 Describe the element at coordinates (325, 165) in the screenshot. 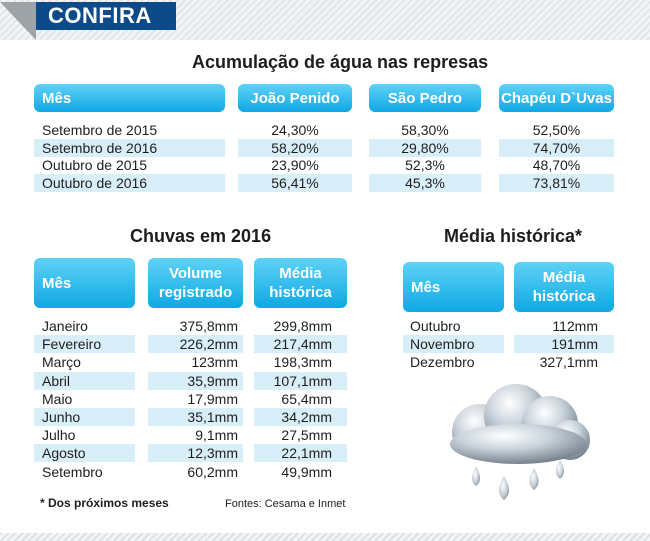

I see `represas-row: Outubro de 2015 23,90% 52,3% 48,70%` at that location.